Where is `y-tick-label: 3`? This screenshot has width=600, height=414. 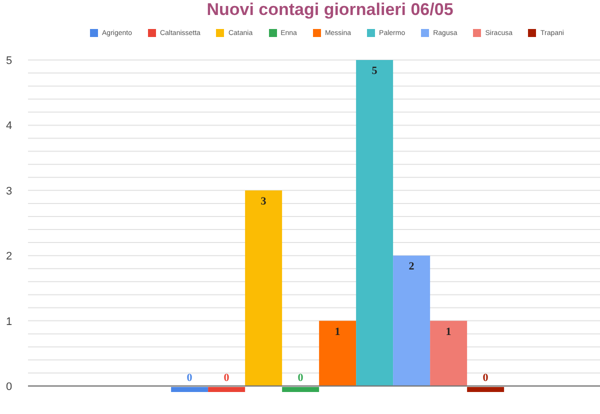
y-tick-label: 3 is located at coordinates (9, 191).